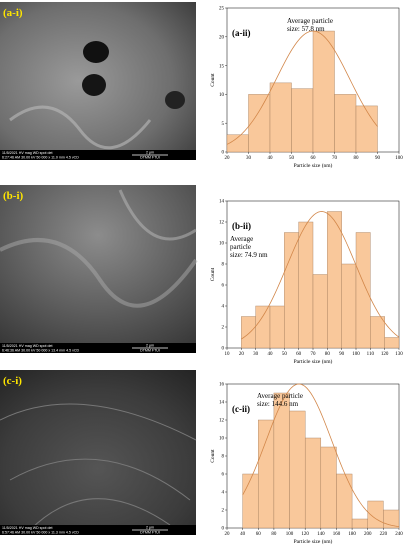  I want to click on x-tick-label: 110, so click(371, 354).